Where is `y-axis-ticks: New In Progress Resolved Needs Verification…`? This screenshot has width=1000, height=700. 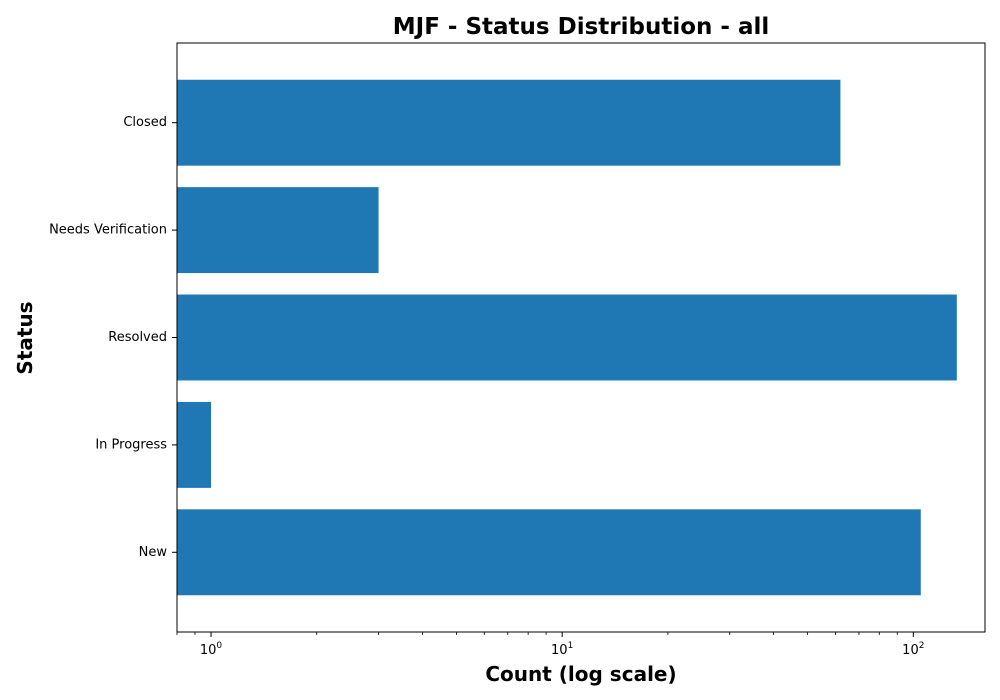
y-axis-ticks: New In Progress Resolved Needs Verification… is located at coordinates (113, 337).